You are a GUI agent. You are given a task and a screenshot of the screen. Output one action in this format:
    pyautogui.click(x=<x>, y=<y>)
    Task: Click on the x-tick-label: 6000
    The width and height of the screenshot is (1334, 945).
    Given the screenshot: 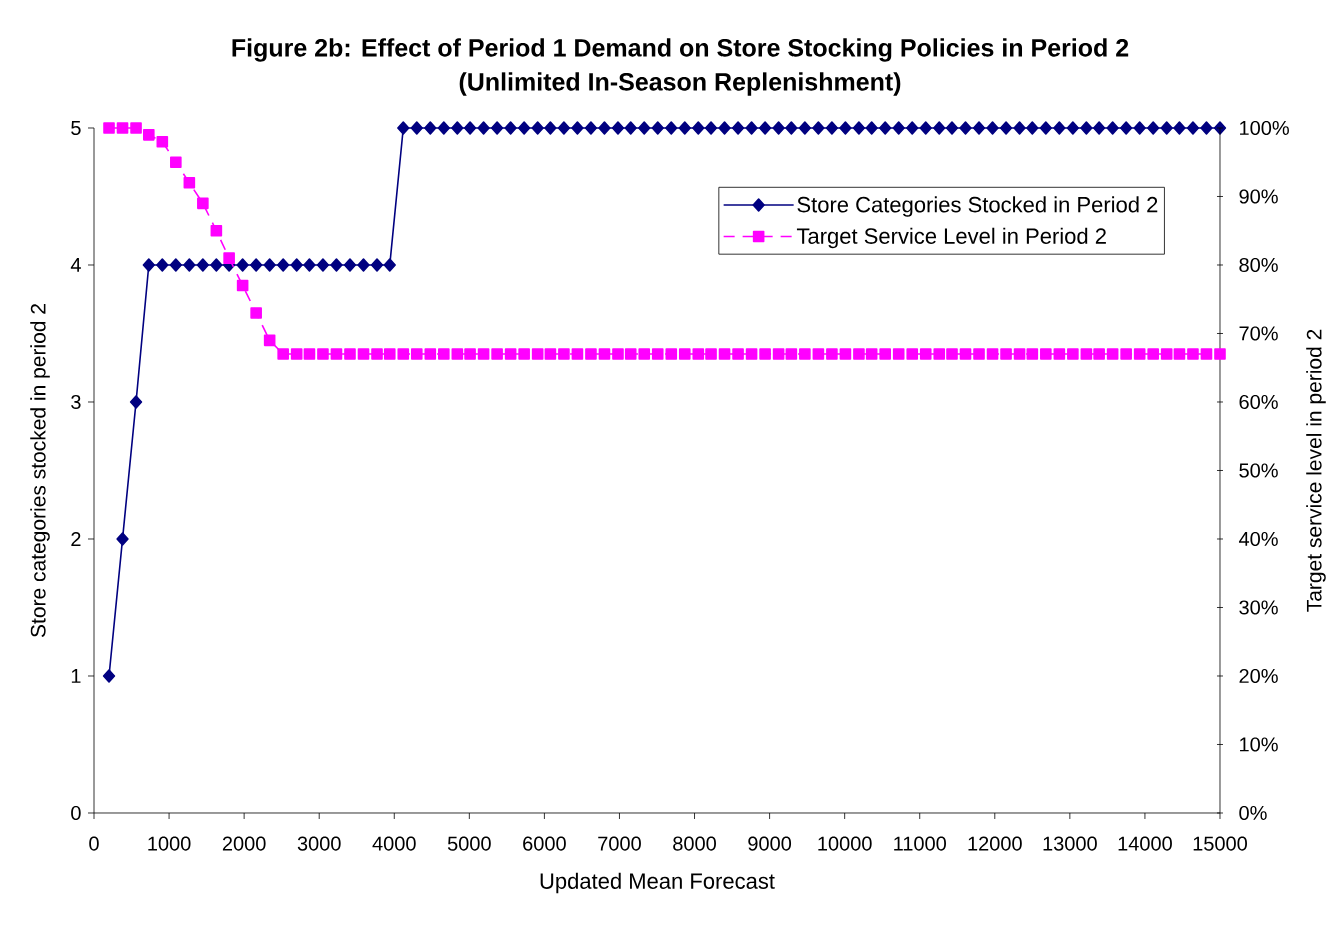 What is the action you would take?
    pyautogui.click(x=544, y=843)
    